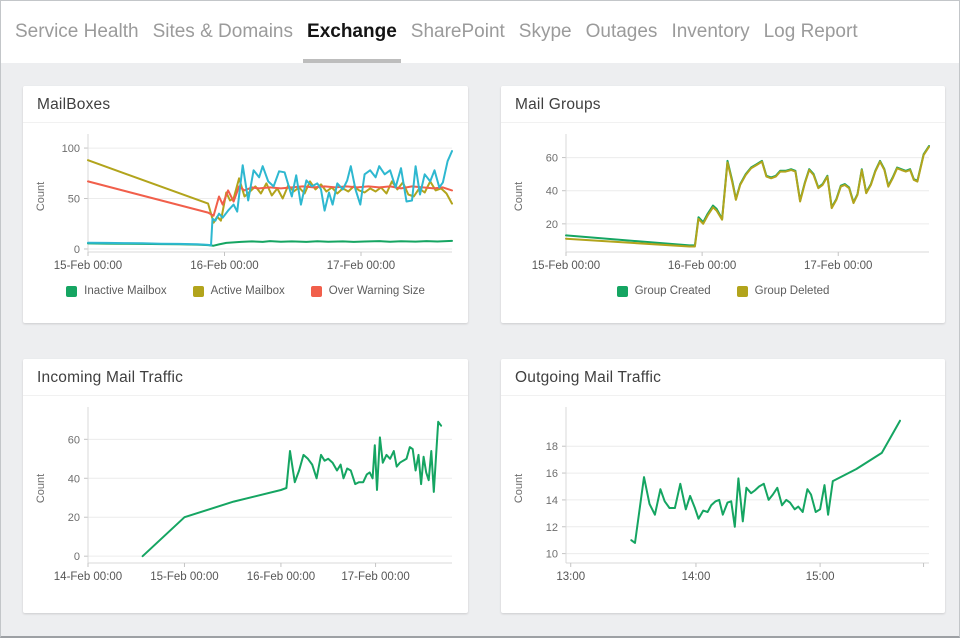  I want to click on series-line-group-deleted, so click(747, 196).